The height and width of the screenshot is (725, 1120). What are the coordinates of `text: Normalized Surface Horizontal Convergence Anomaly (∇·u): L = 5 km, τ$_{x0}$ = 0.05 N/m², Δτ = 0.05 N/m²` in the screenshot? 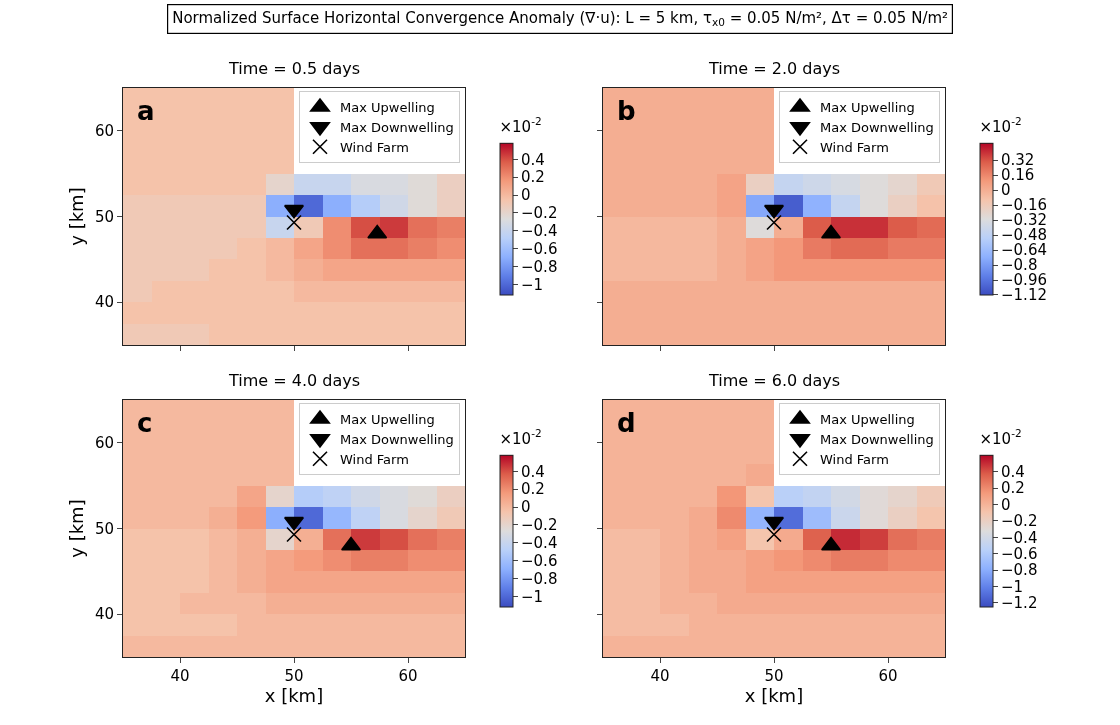 It's located at (560, 19).